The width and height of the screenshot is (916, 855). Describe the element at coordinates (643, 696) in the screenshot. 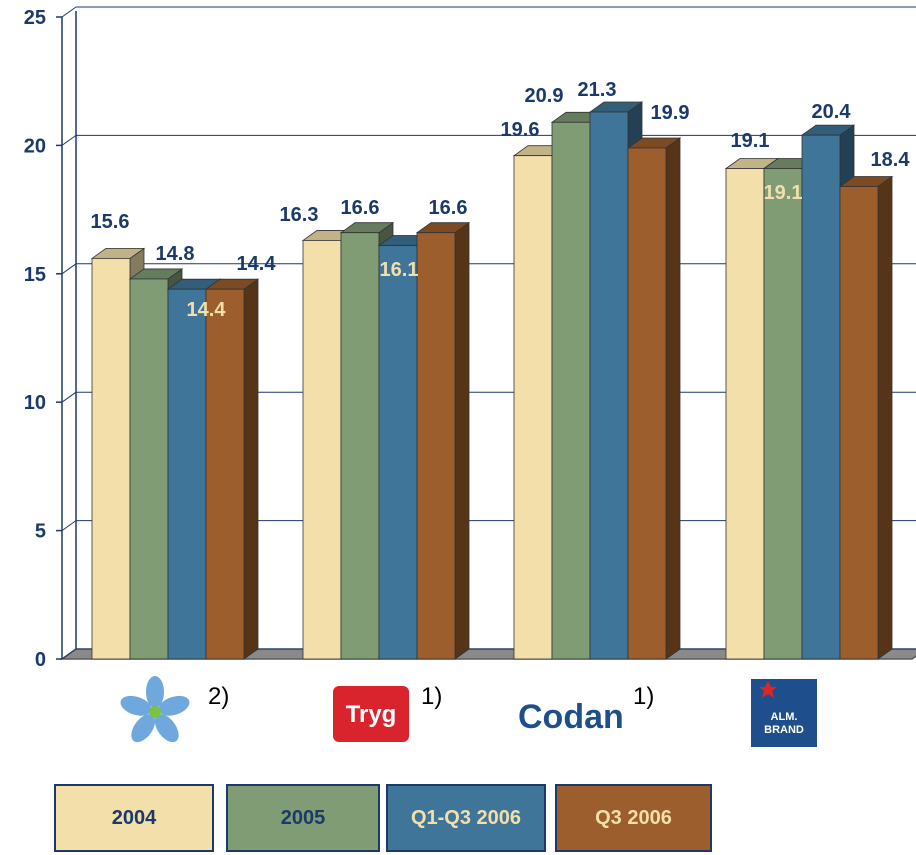

I see `category-note-2: 1)` at that location.